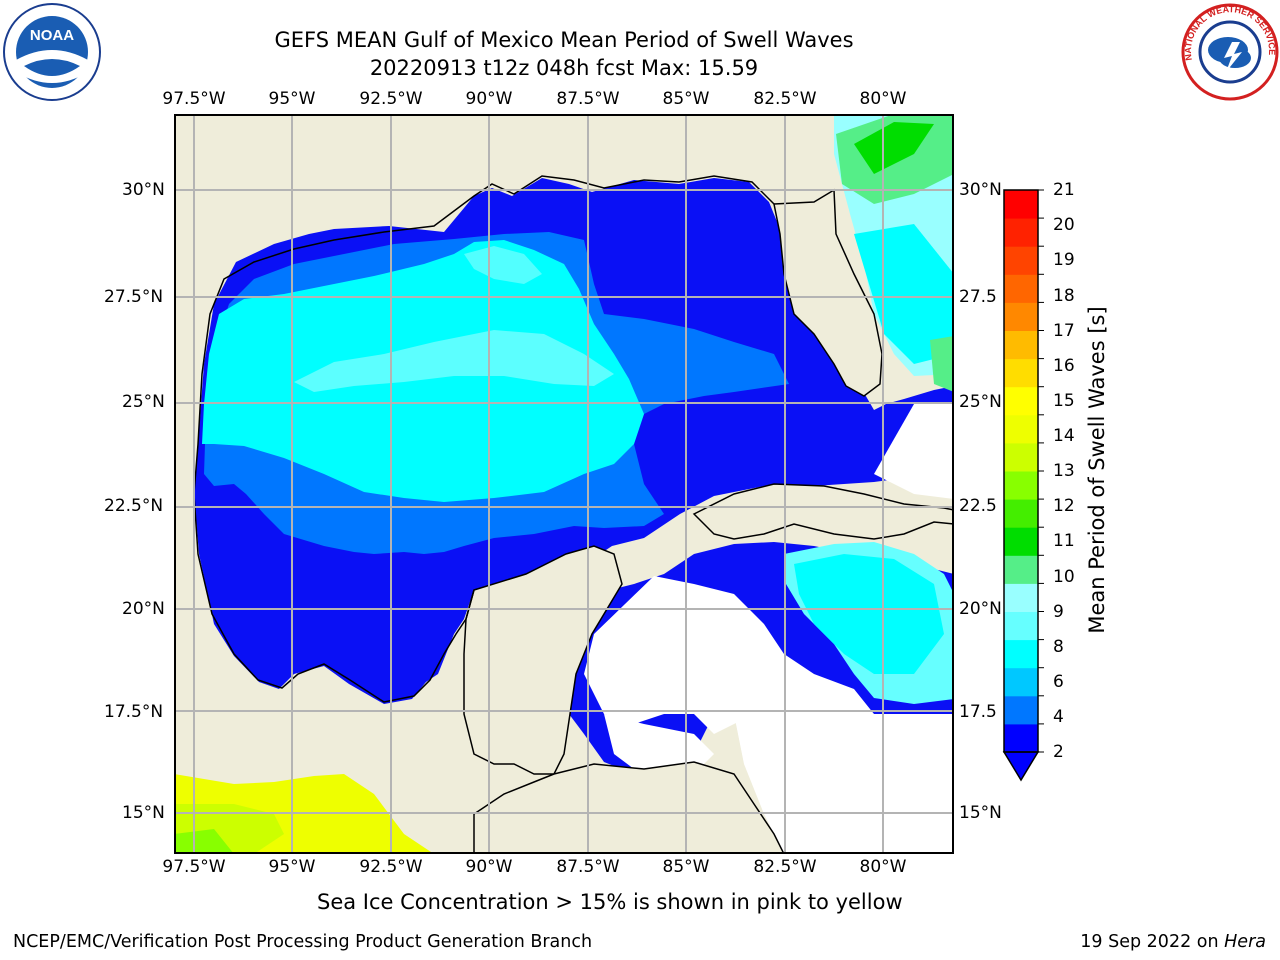  What do you see at coordinates (883, 99) in the screenshot?
I see `lon-label-top-7: 80°W` at bounding box center [883, 99].